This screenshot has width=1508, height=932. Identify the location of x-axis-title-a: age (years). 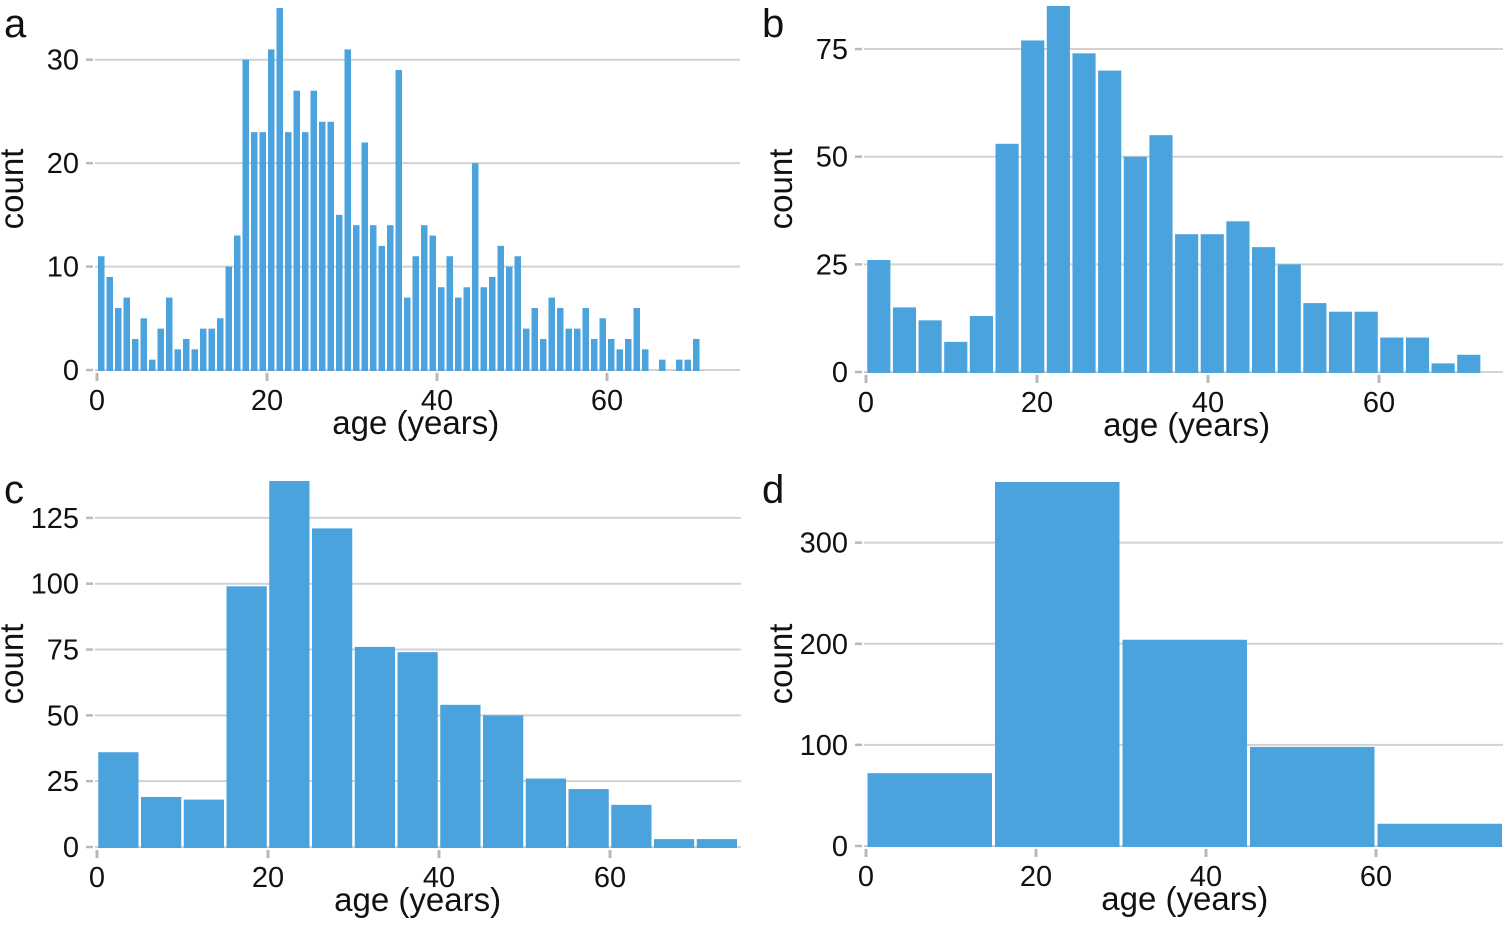
(415, 422).